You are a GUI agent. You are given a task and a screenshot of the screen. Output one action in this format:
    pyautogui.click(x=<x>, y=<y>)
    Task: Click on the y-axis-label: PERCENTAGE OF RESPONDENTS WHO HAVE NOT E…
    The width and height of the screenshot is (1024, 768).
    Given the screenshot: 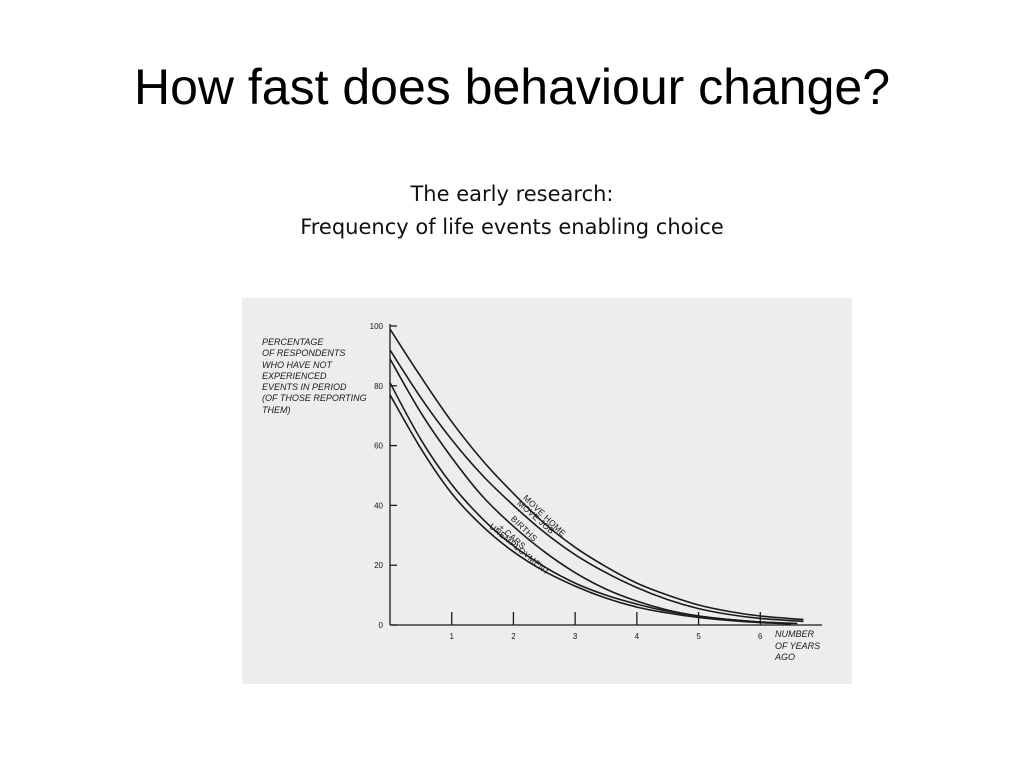 What is the action you would take?
    pyautogui.click(x=321, y=376)
    